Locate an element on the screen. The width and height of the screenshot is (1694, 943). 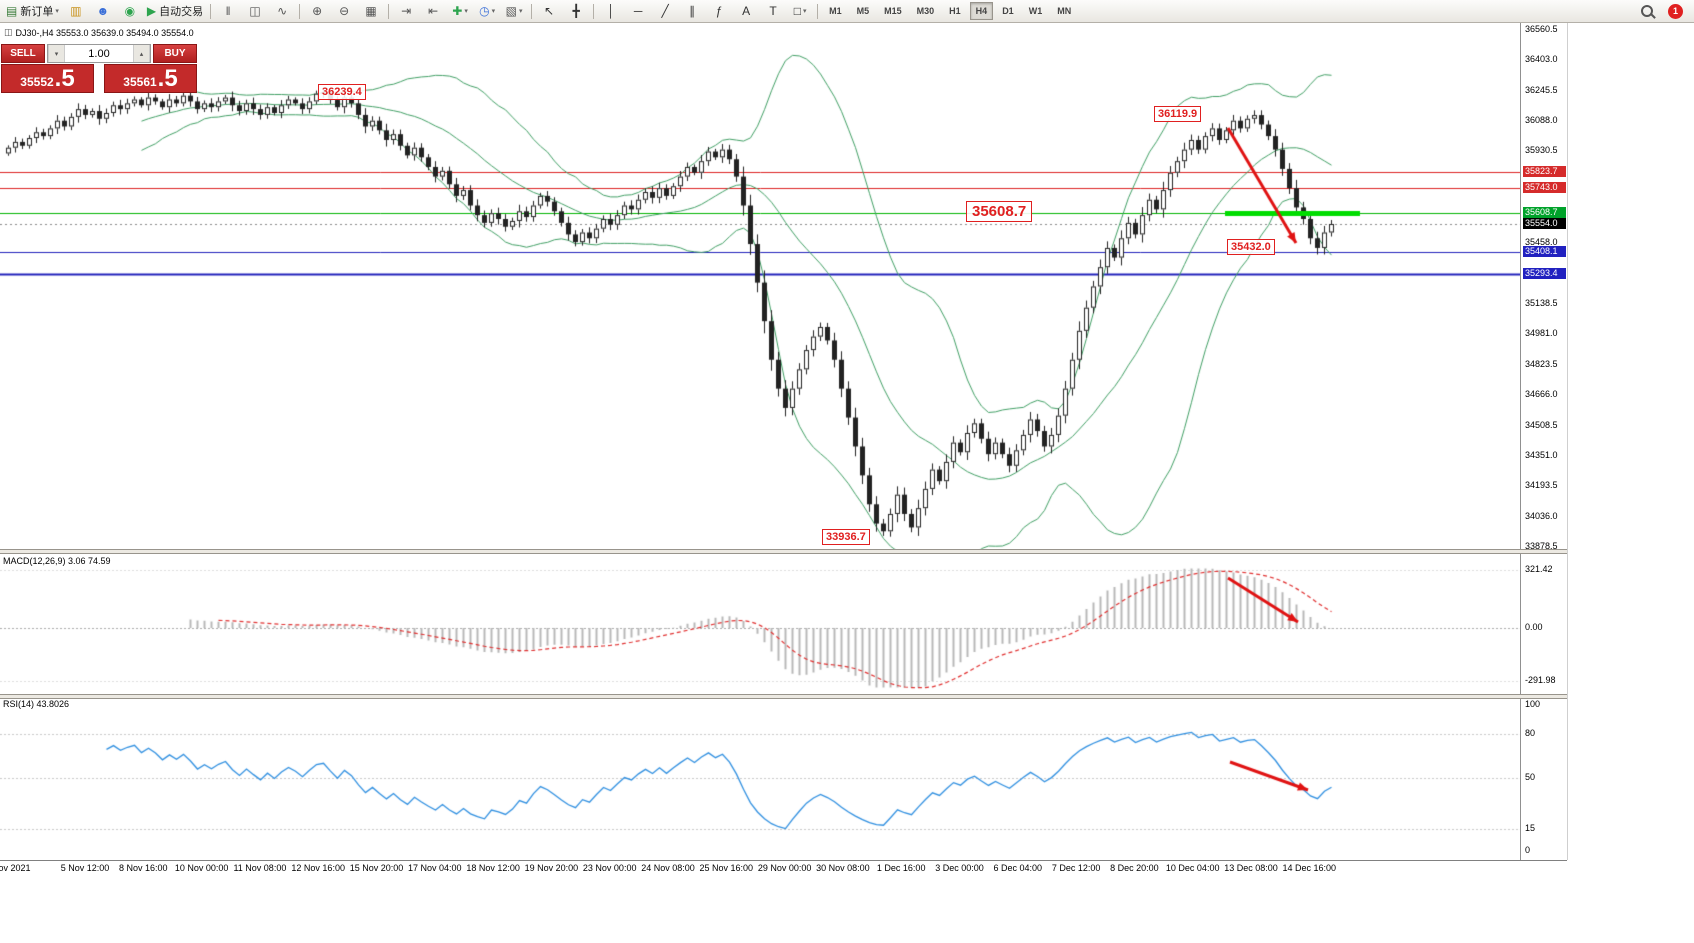
zoom-out-button: ⊖ is located at coordinates (344, 11).